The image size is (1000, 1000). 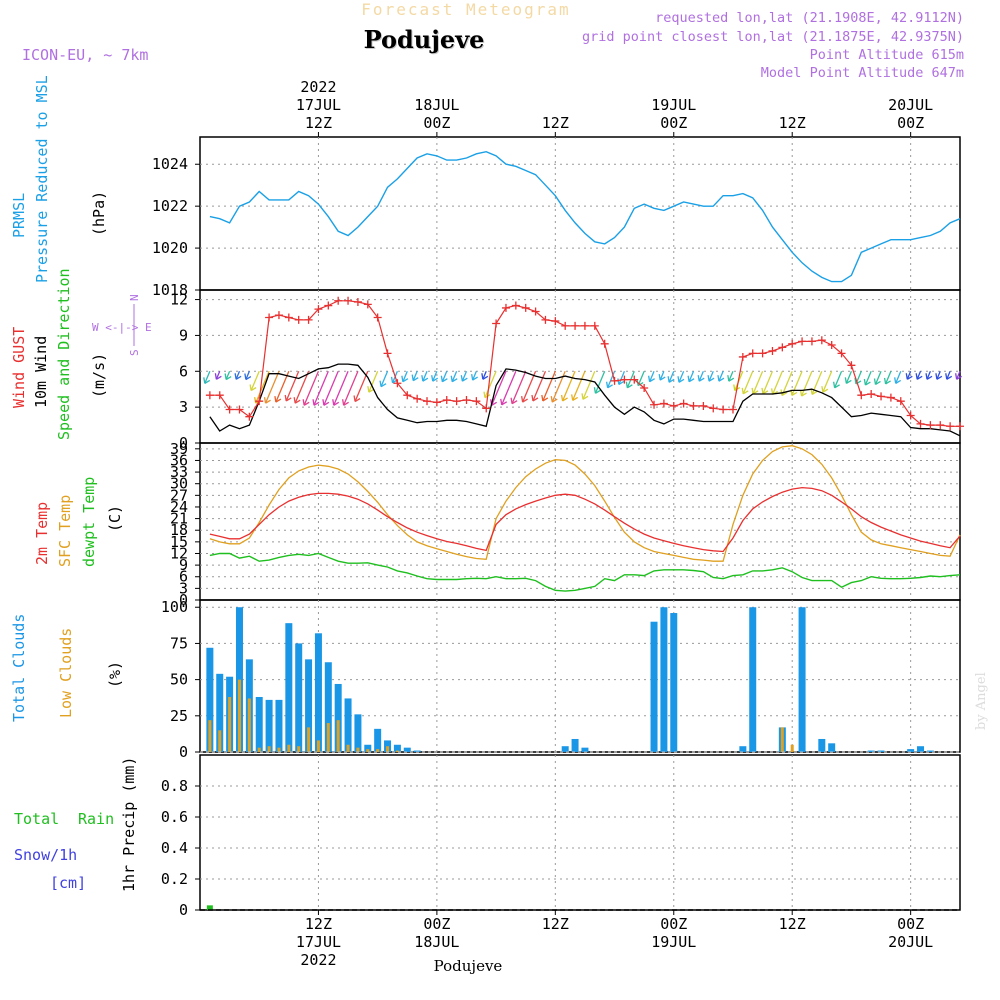 I want to click on y-tick-label: 12, so click(x=179, y=553).